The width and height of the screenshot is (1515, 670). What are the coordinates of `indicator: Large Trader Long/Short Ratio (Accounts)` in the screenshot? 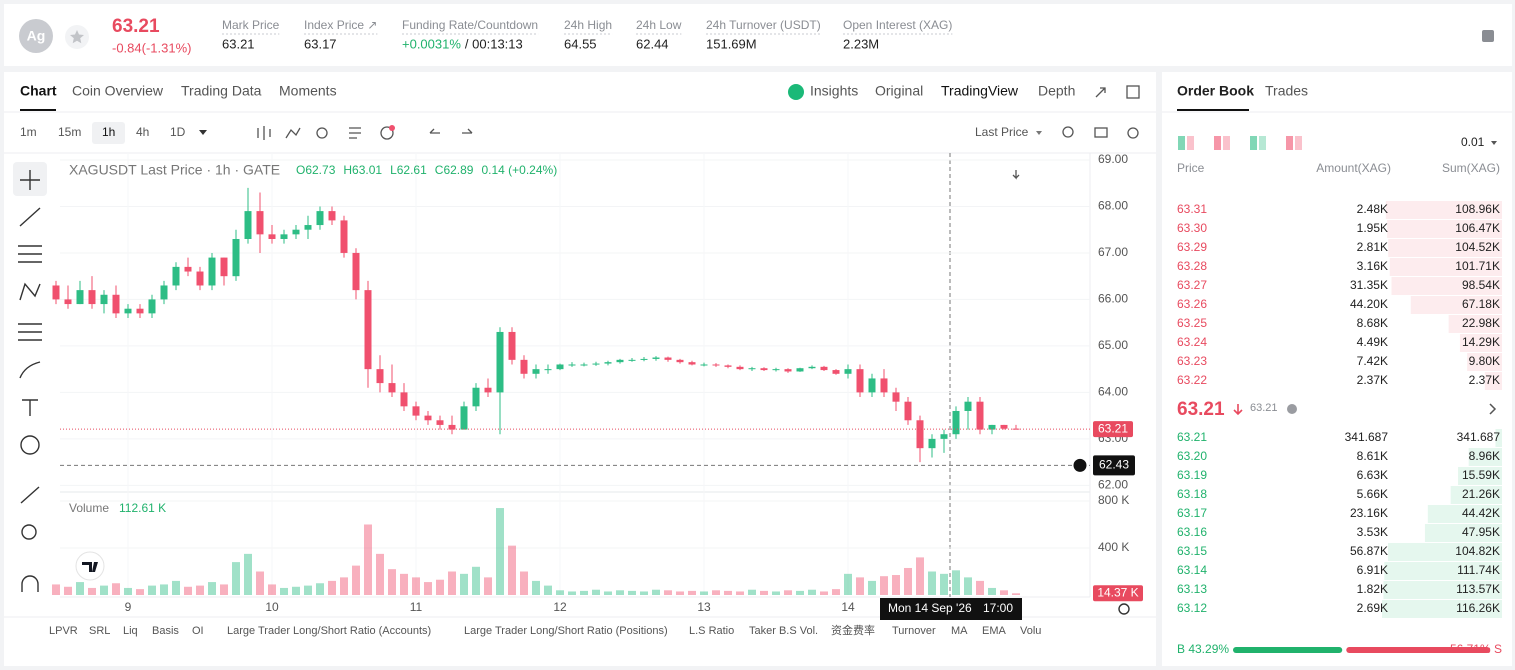 It's located at (329, 631).